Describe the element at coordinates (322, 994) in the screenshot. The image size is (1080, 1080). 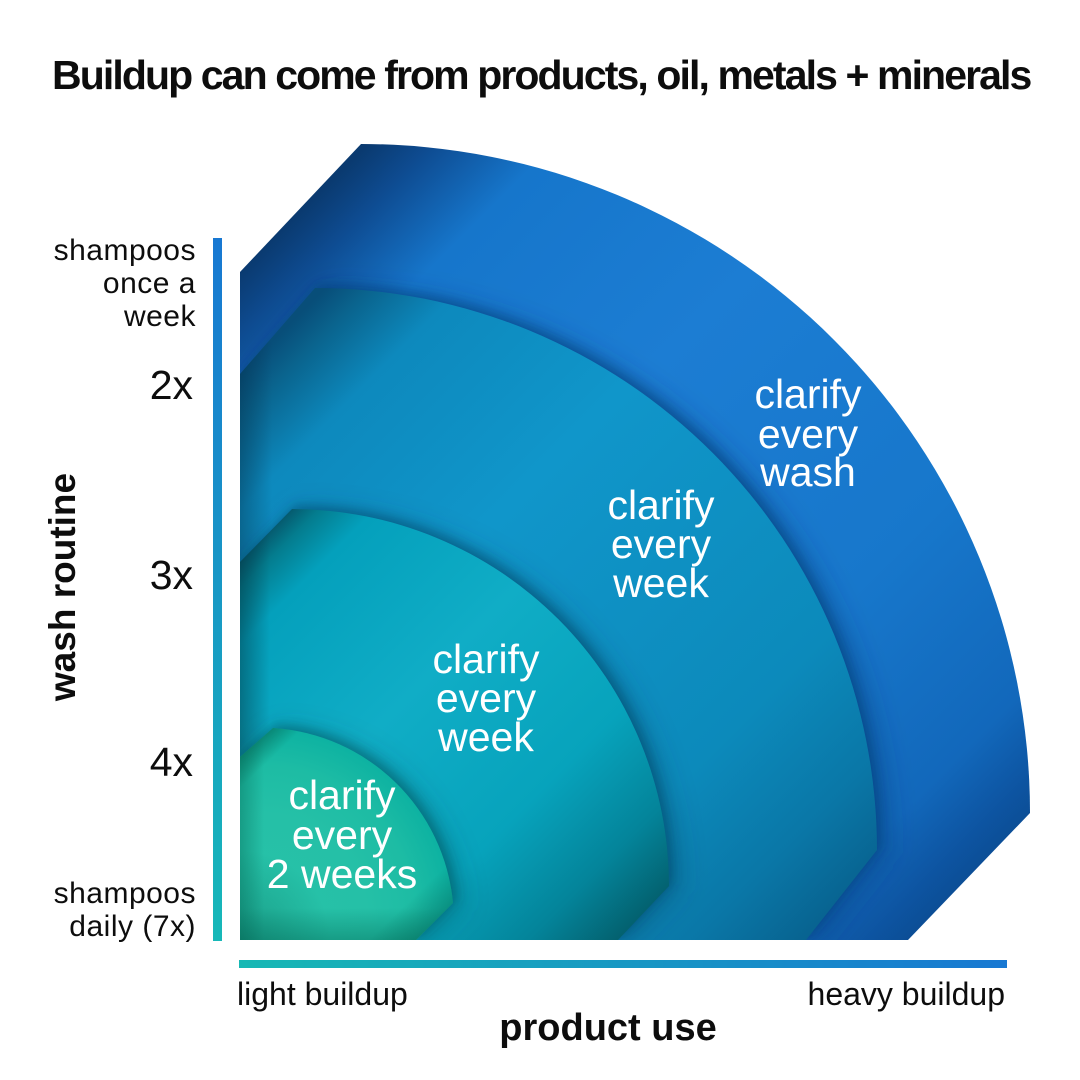
I see `svg-text: light buildup` at that location.